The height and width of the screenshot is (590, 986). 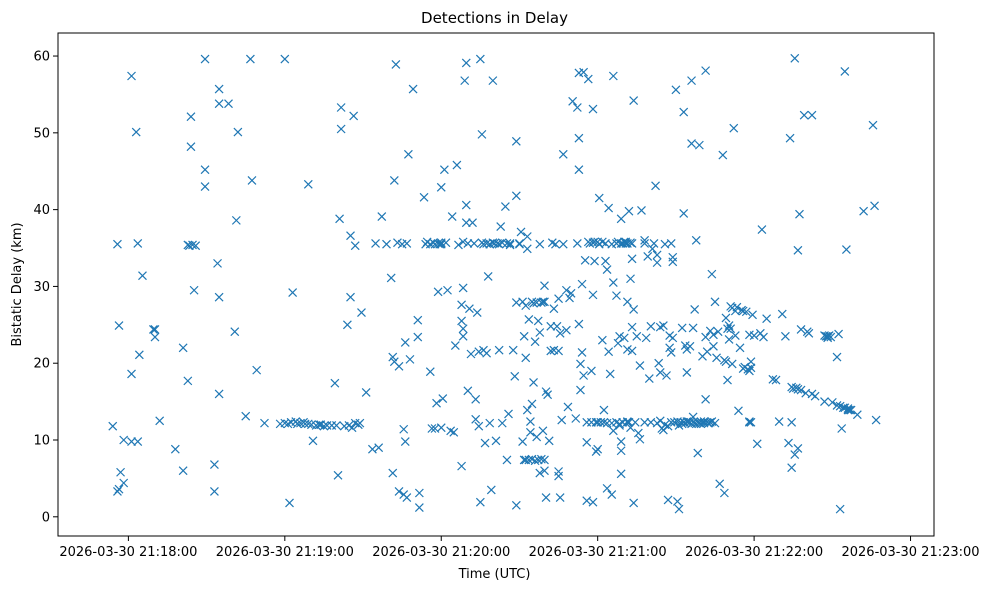 I want to click on x-tick-label: 2026-03-30 21:18:00, so click(x=128, y=552).